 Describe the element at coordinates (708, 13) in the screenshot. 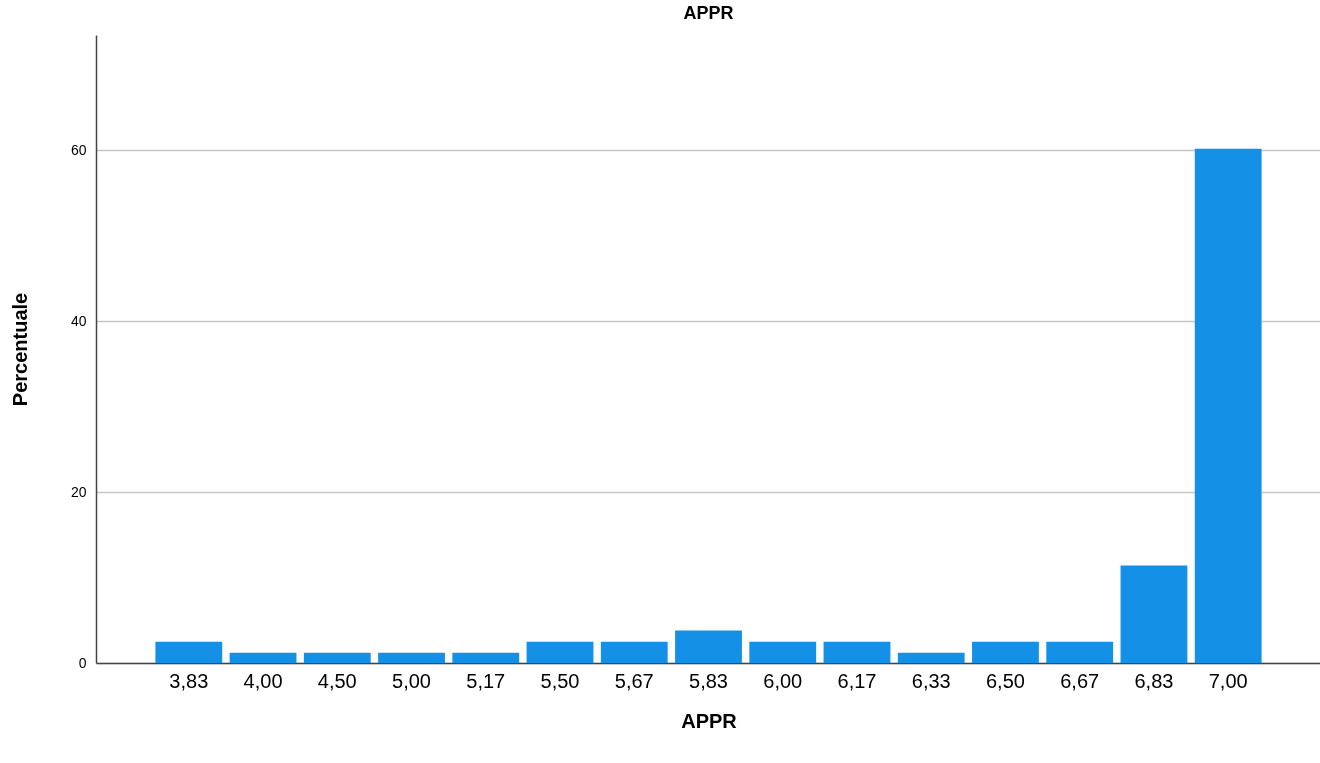

I see `chart-title: APPR` at that location.